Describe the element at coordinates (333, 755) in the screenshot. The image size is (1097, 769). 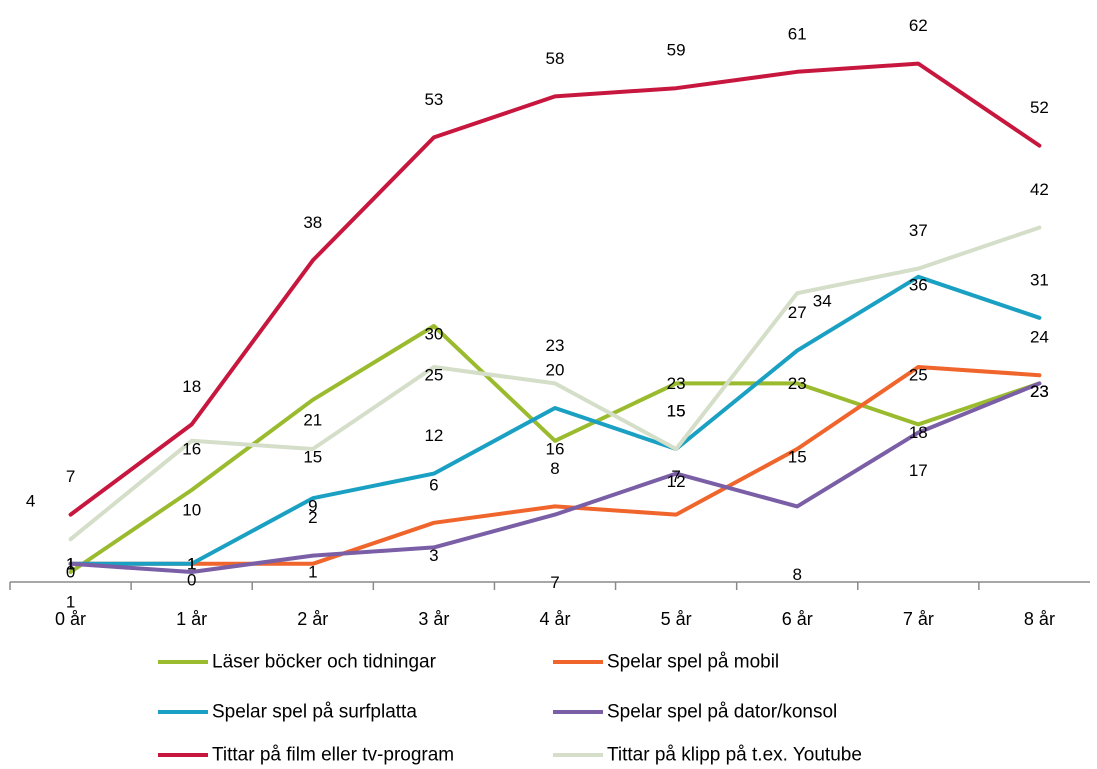
I see `legend-label: Tittar på film eller tv-program` at that location.